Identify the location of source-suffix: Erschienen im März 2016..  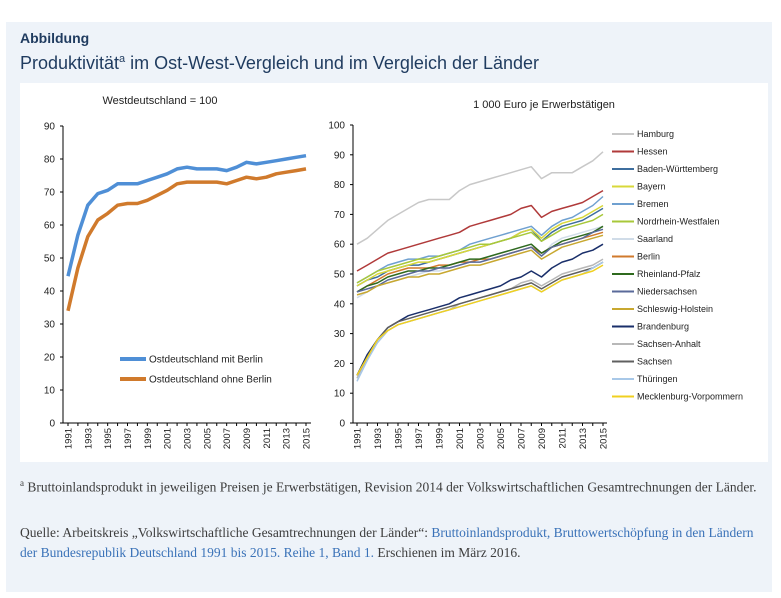
(447, 552).